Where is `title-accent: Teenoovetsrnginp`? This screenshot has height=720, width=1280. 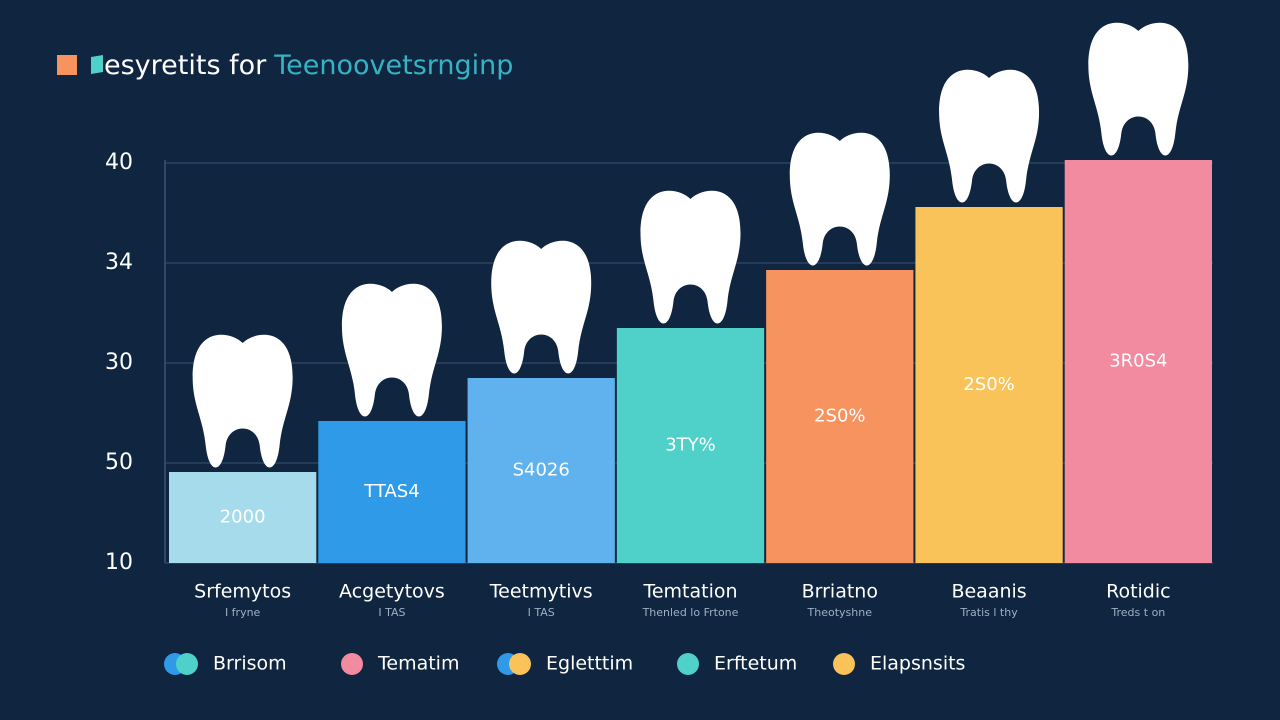 title-accent: Teenoovetsrnginp is located at coordinates (393, 65).